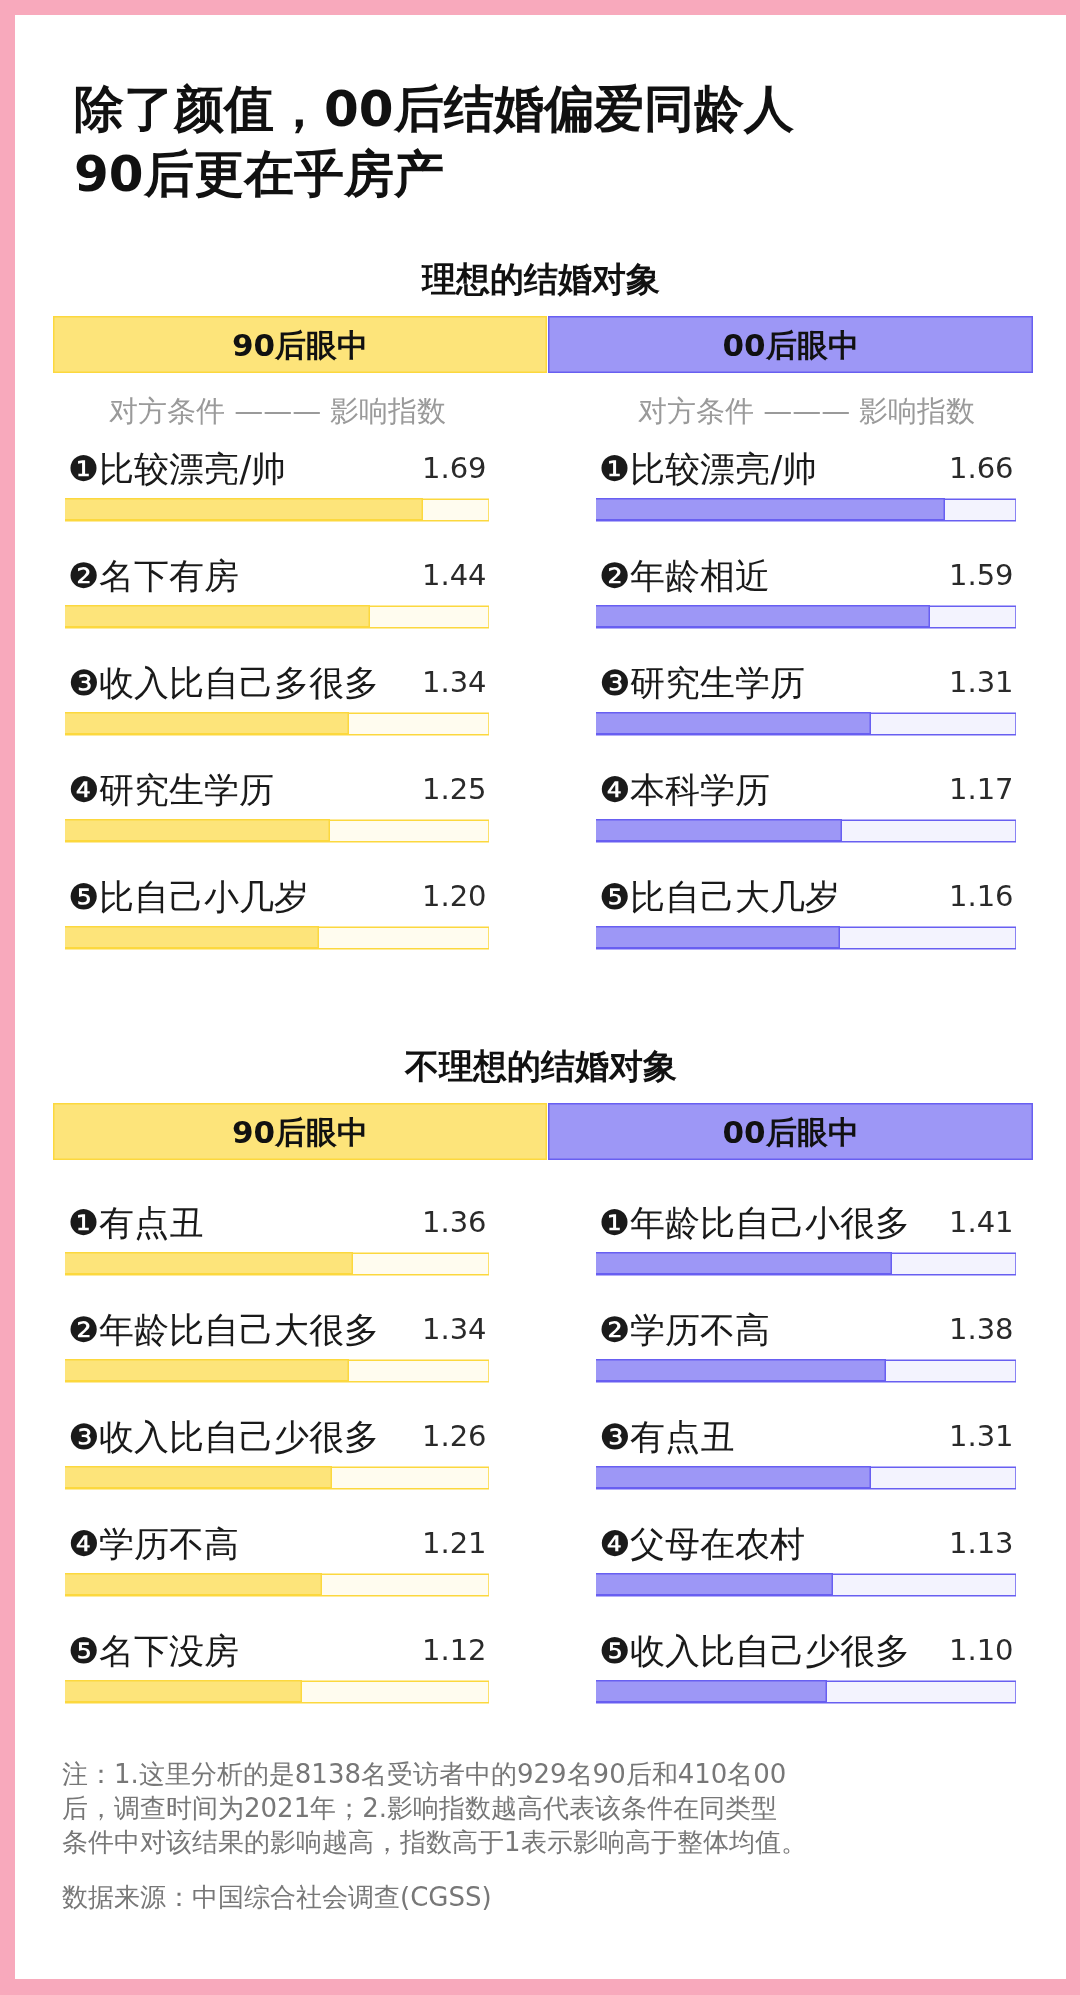  I want to click on data-label: 1.41, so click(981, 1222).